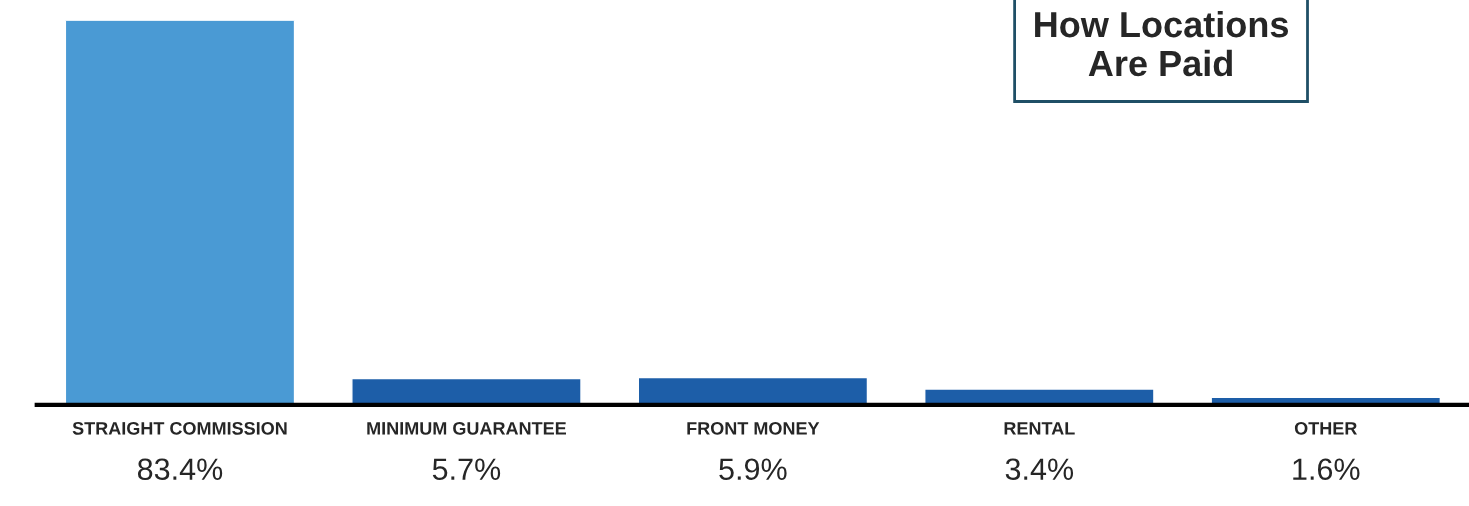 This screenshot has height=506, width=1469. What do you see at coordinates (467, 428) in the screenshot?
I see `x-tick-label: MINIMUM GUARANTEE` at bounding box center [467, 428].